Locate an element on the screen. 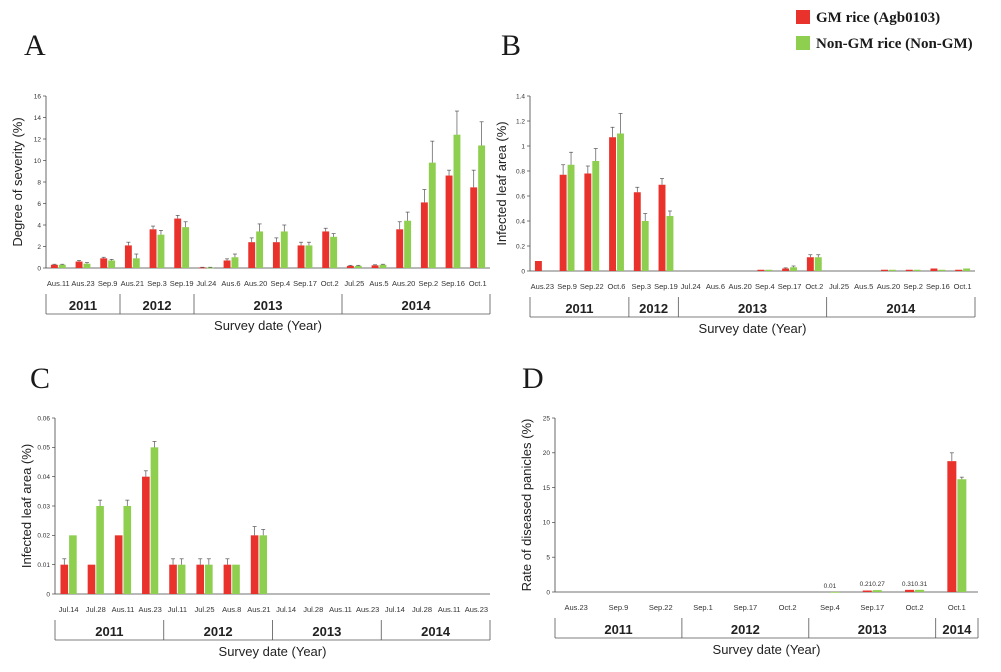  x-tick-label: Oct.6 is located at coordinates (617, 286).